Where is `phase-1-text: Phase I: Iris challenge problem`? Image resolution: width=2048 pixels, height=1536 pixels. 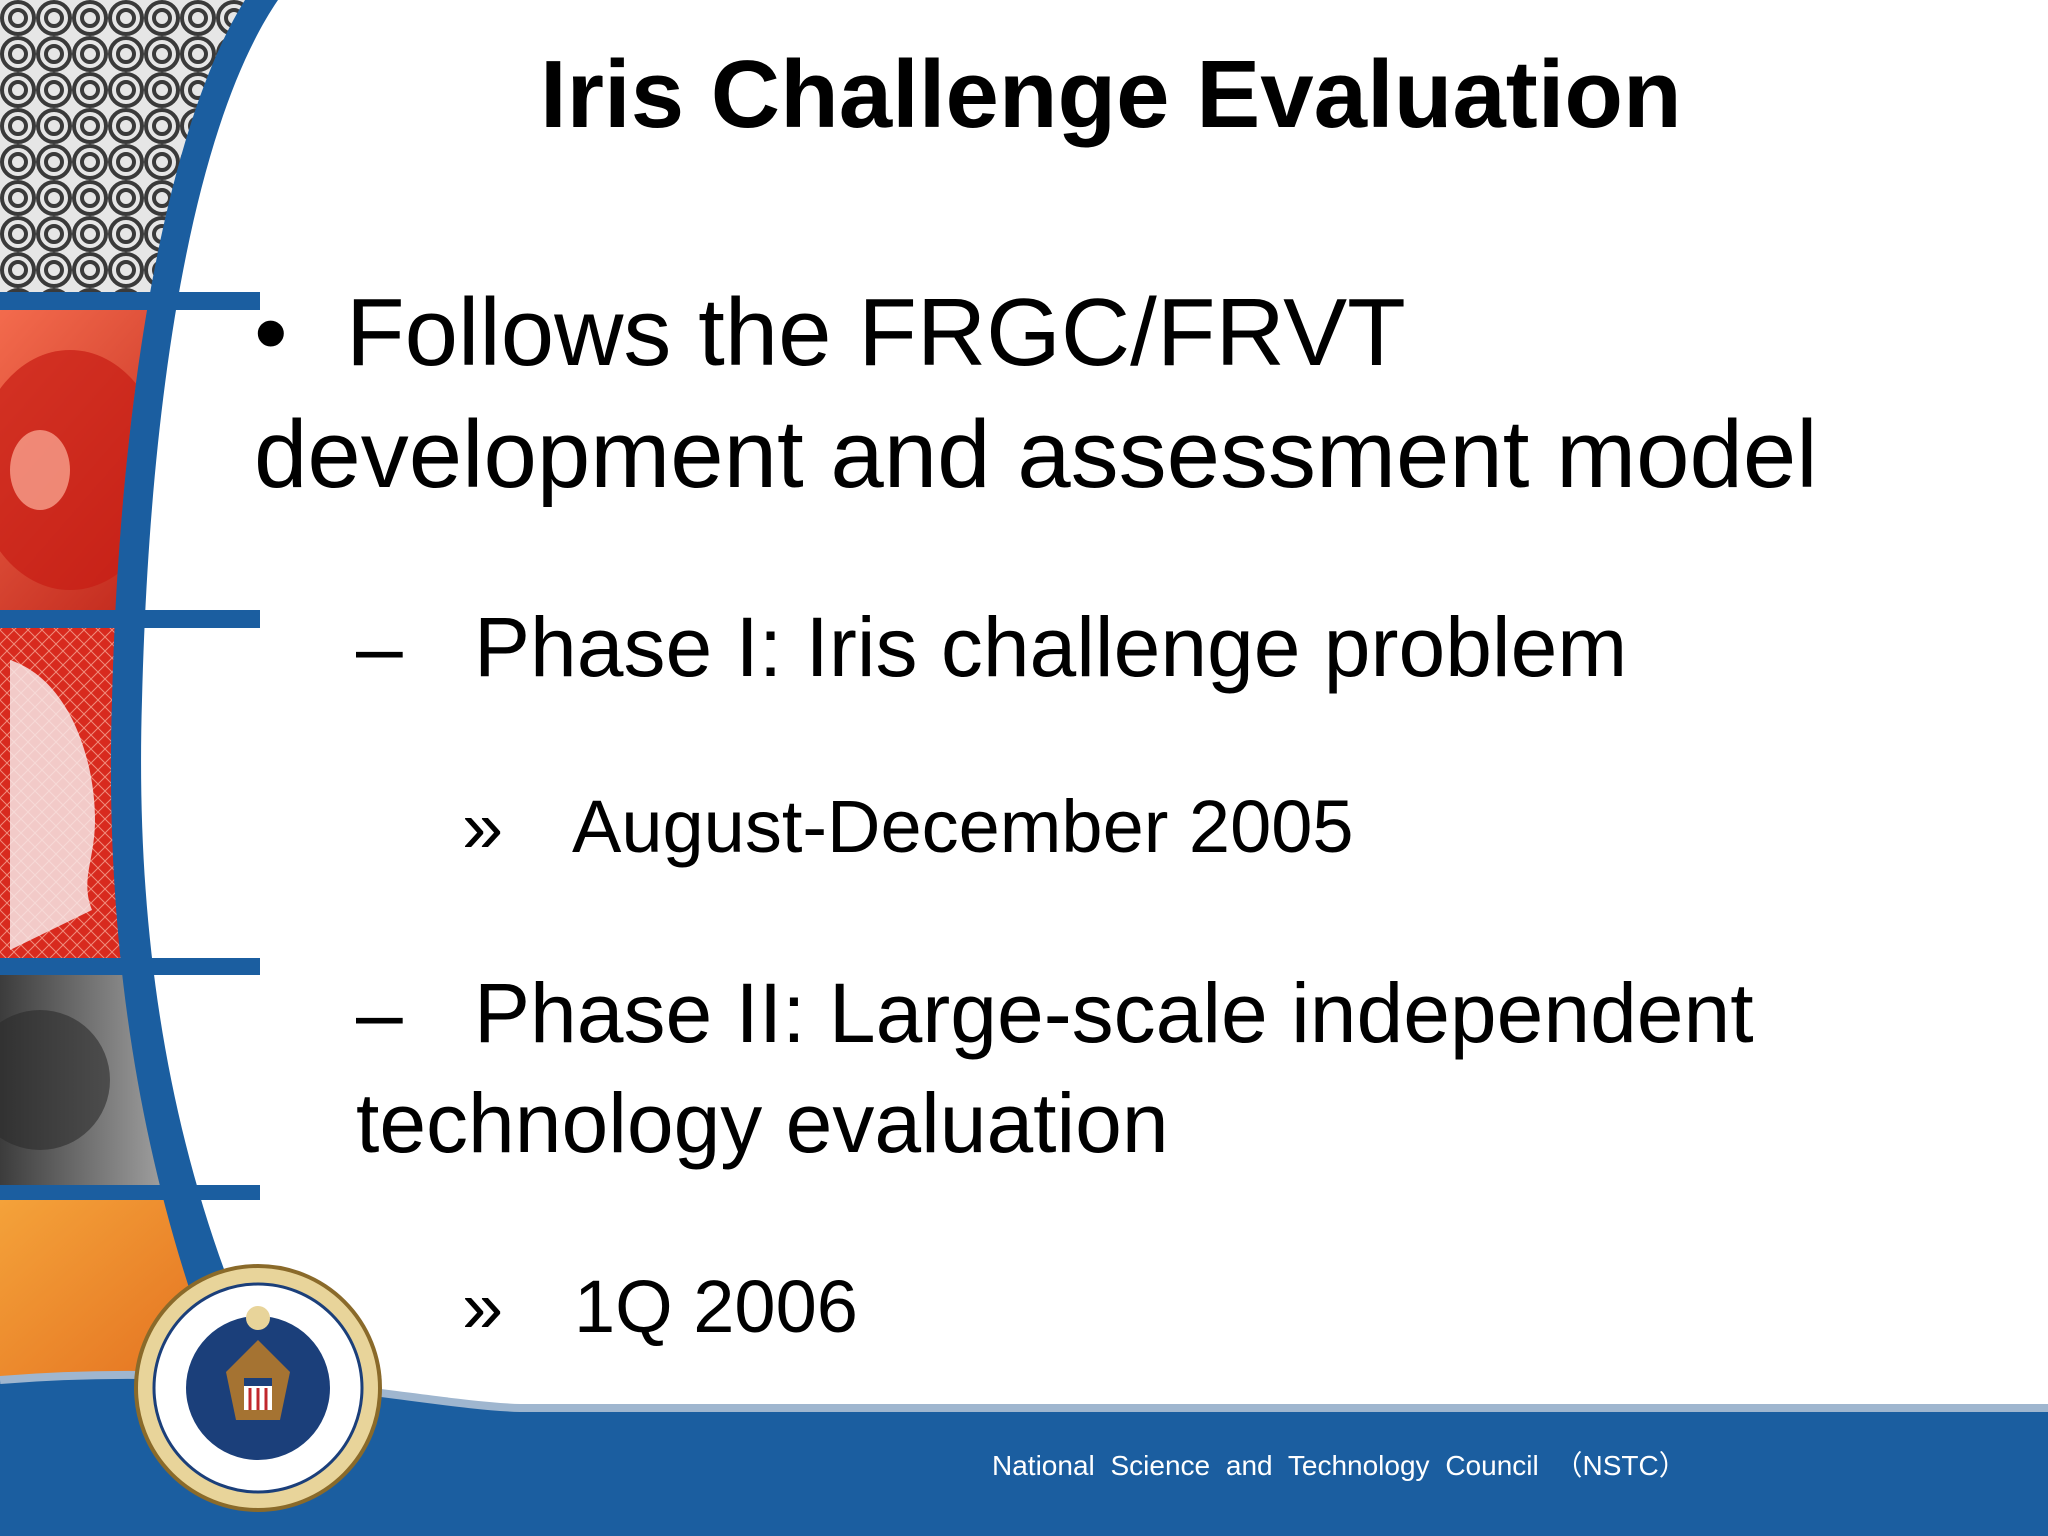 phase-1-text: Phase I: Iris challenge problem is located at coordinates (1051, 647).